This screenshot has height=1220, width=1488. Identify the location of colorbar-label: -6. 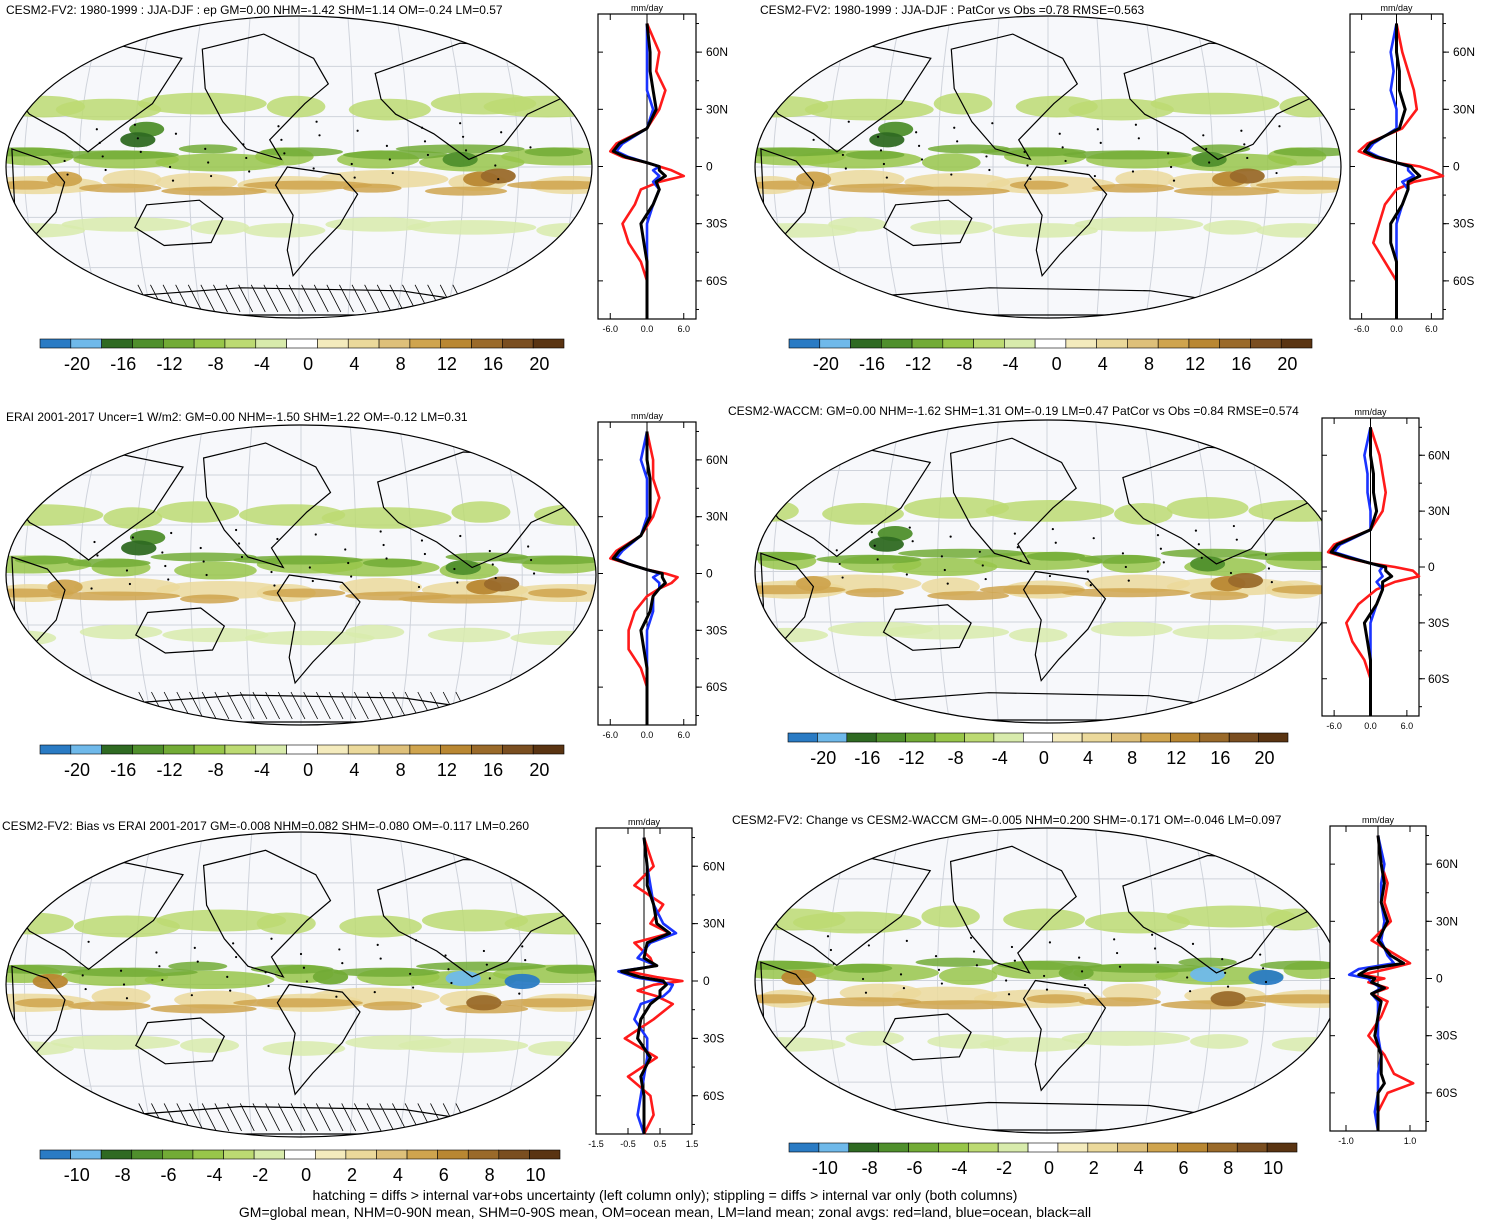
(914, 1168).